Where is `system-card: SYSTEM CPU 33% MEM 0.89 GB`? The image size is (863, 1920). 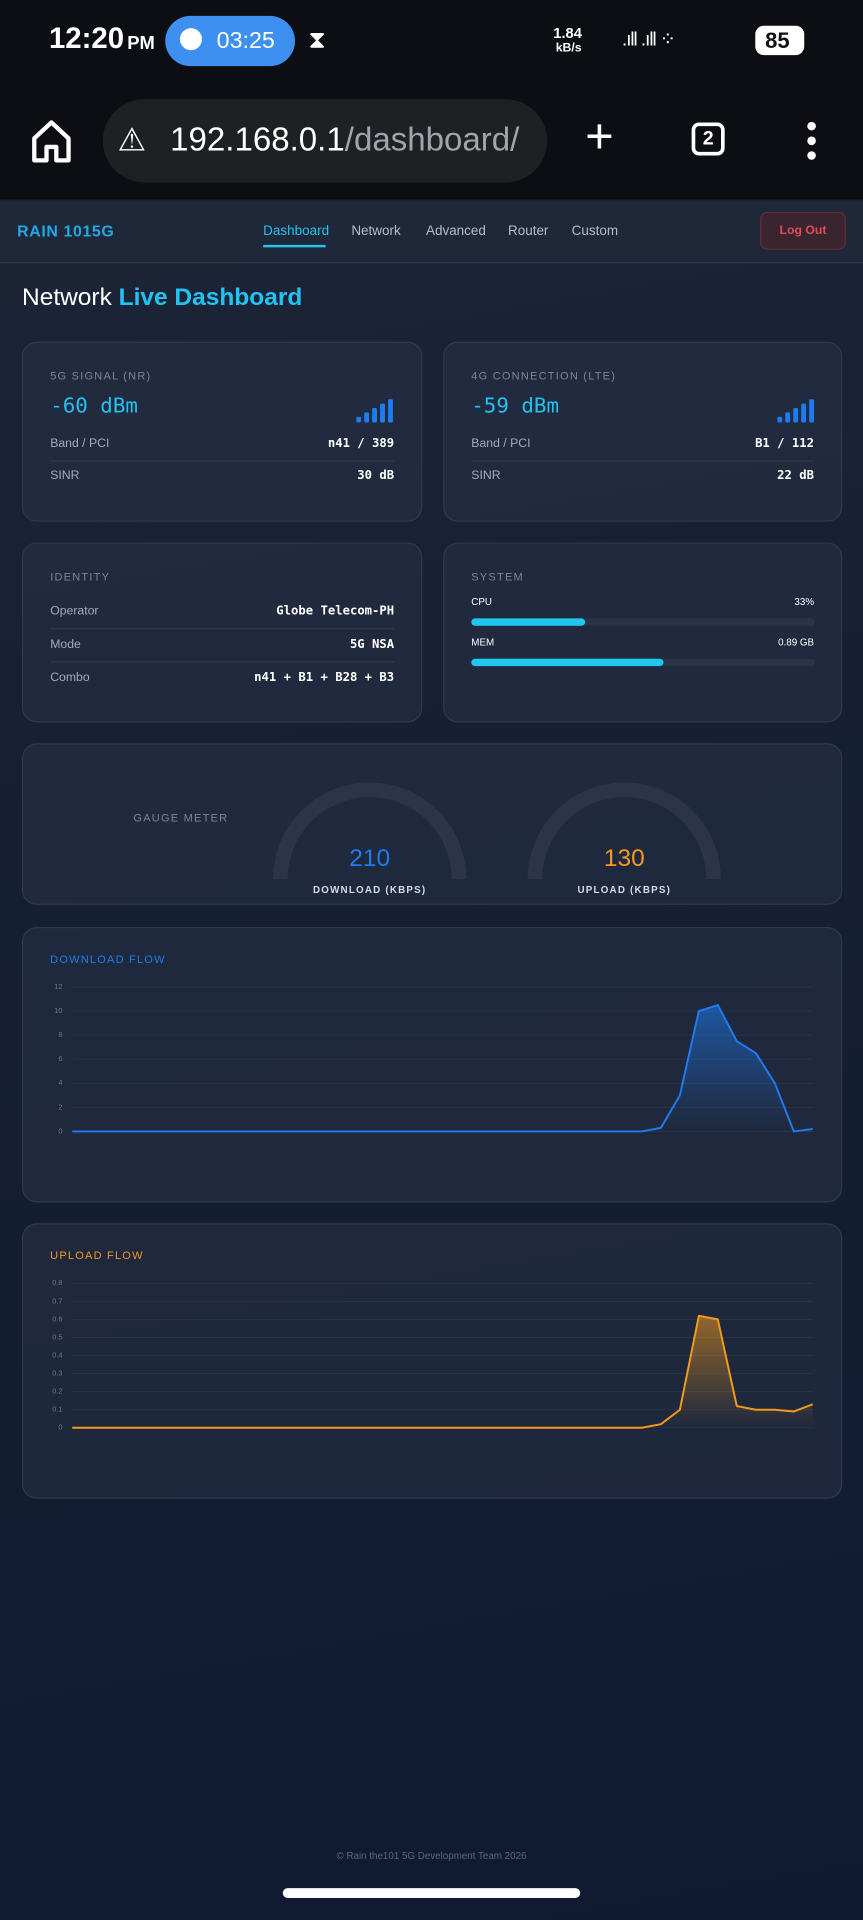
system-card: SYSTEM CPU 33% MEM 0.89 GB is located at coordinates (643, 632).